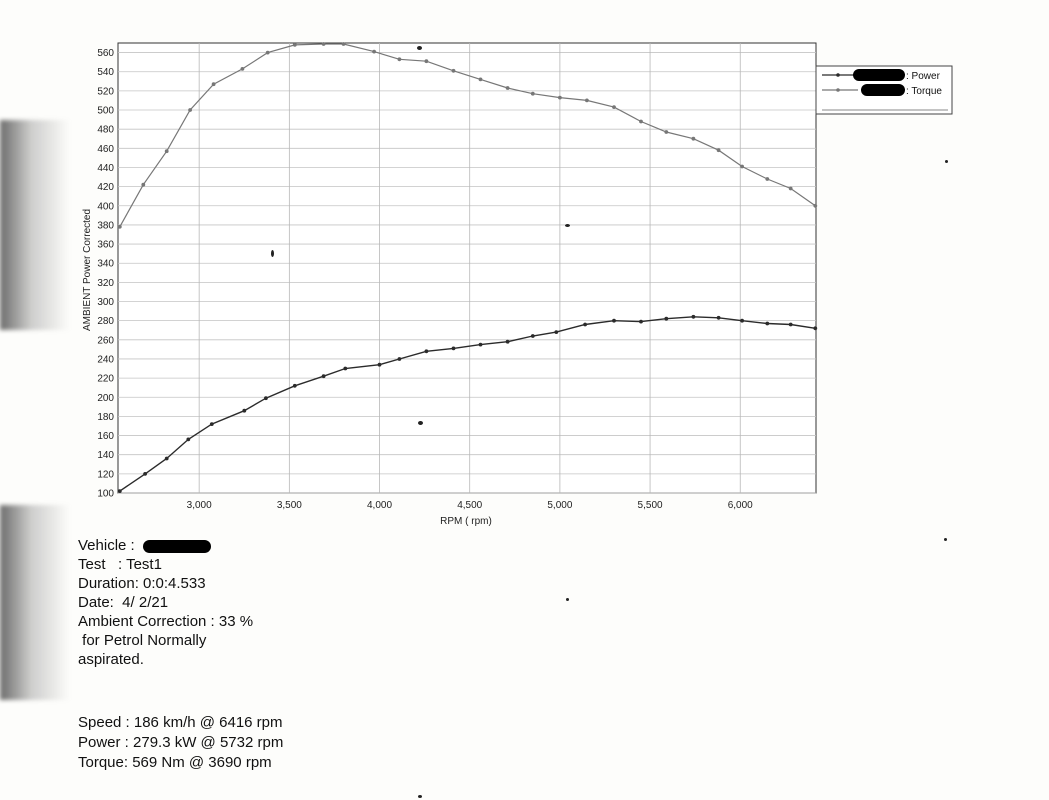 This screenshot has height=800, width=1049. I want to click on test-line: Test : Test1, so click(120, 564).